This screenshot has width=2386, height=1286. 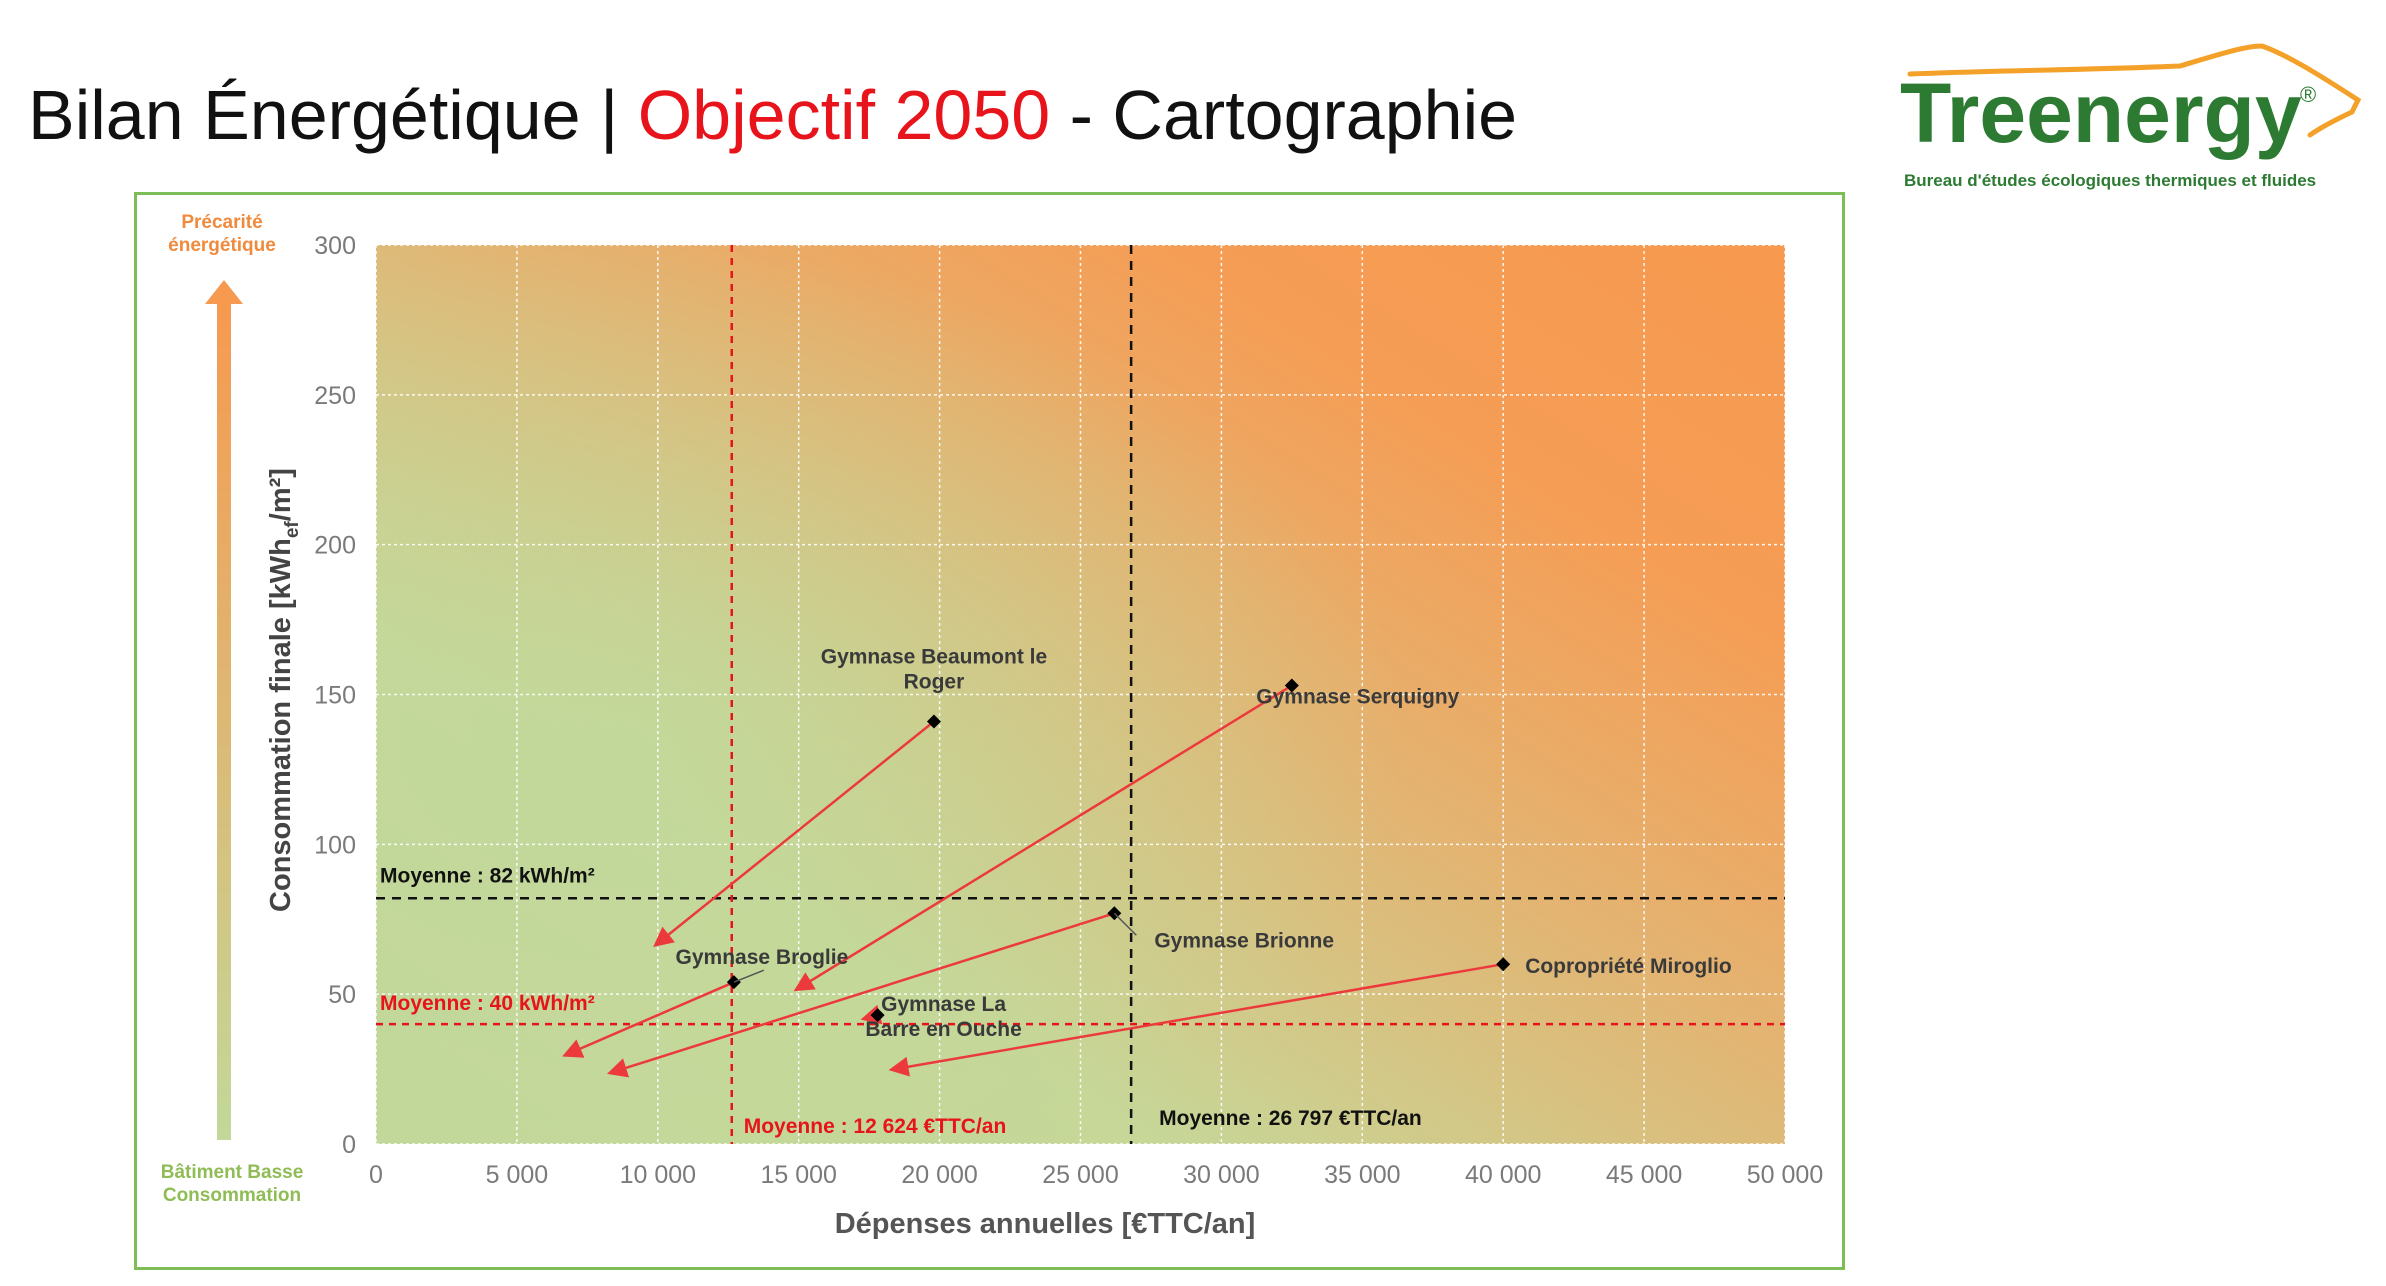 I want to click on y-axis-label-end: /m²], so click(x=281, y=494).